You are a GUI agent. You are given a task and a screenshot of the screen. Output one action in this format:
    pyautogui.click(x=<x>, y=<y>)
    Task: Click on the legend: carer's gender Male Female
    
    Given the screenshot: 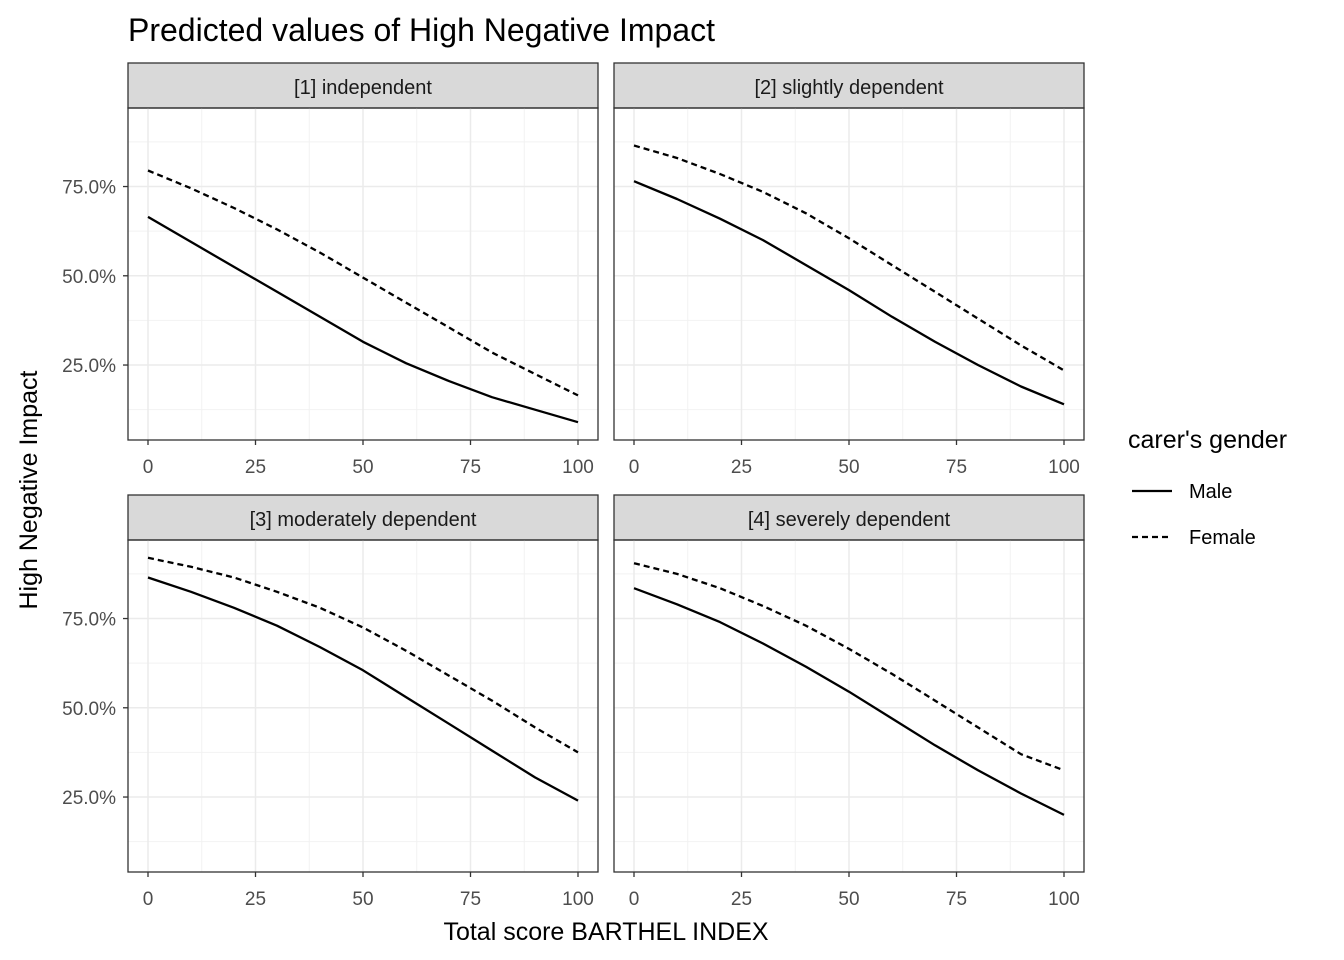 What is the action you would take?
    pyautogui.click(x=1207, y=487)
    